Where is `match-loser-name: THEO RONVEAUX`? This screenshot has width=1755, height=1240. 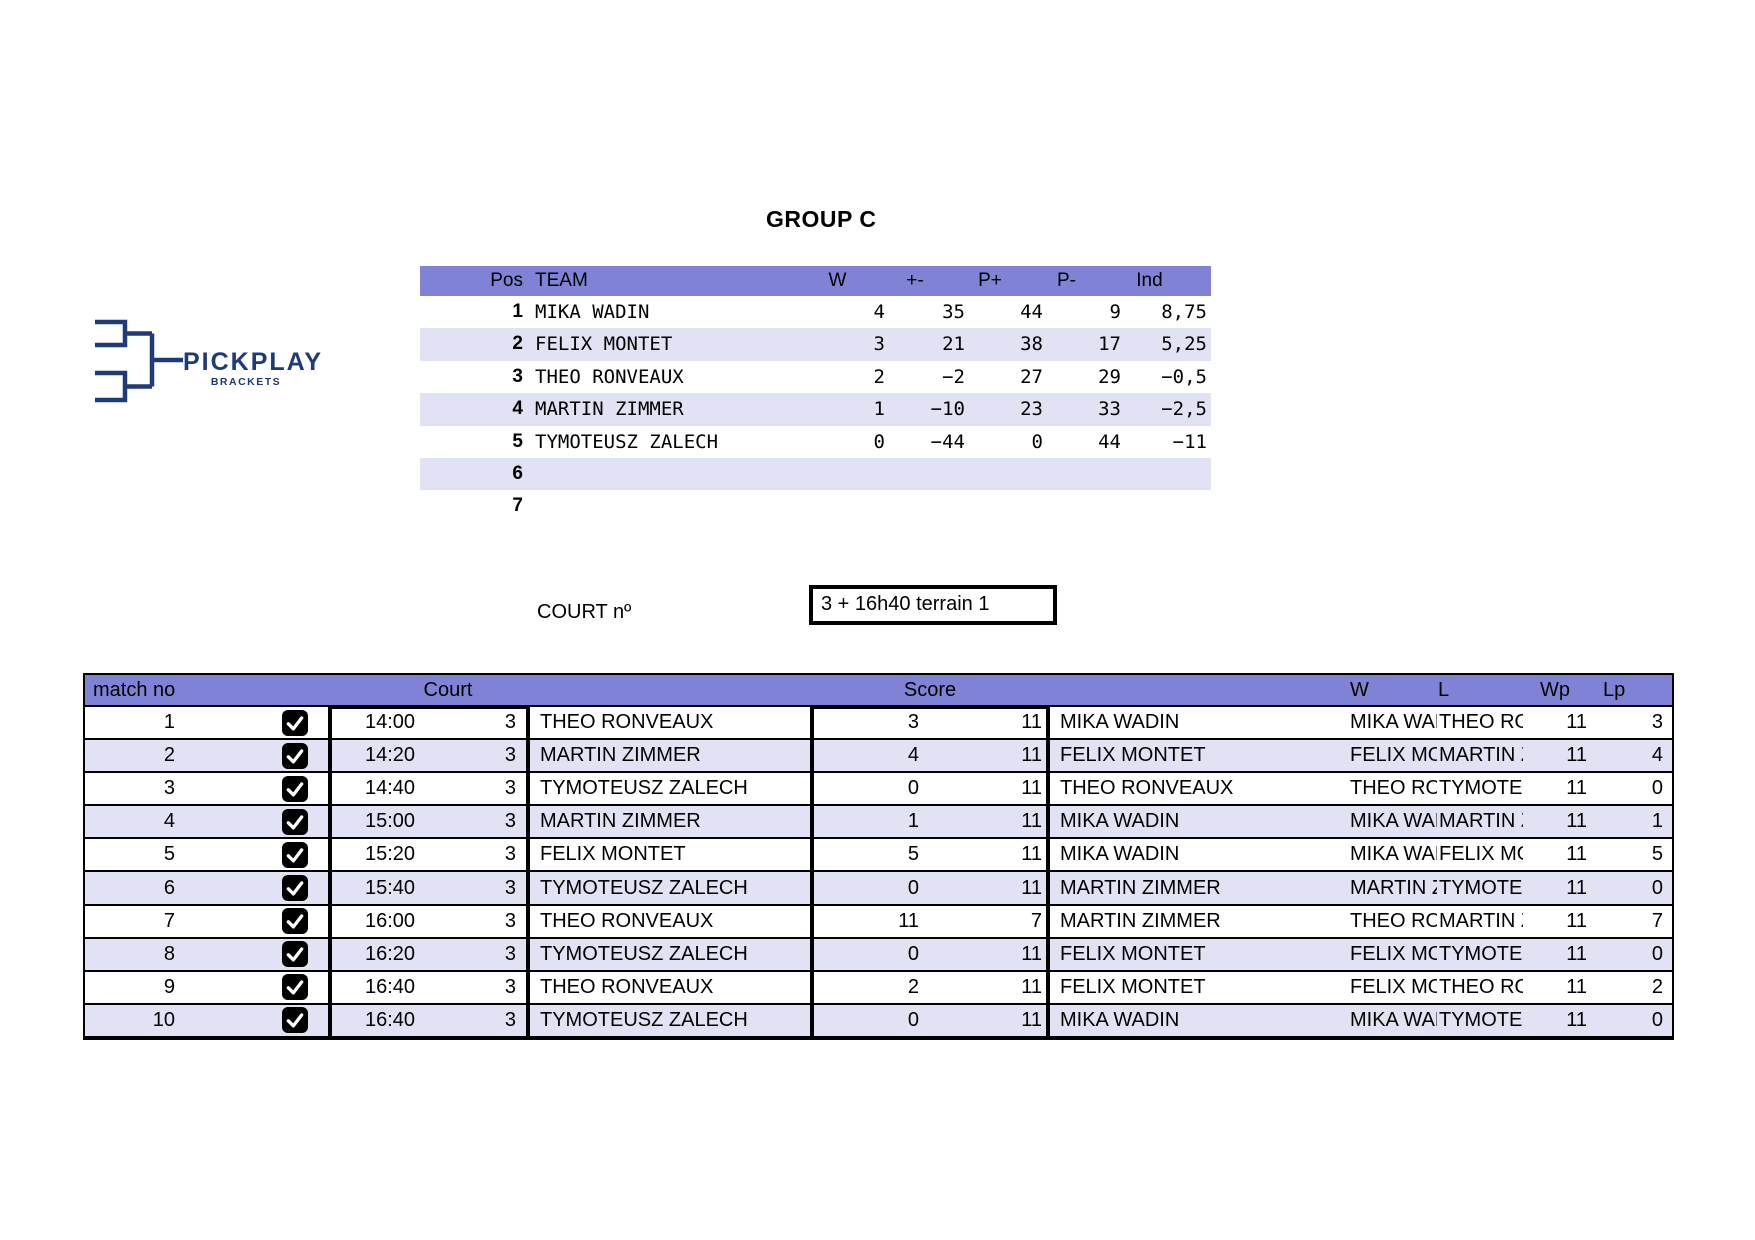
match-loser-name: THEO RONVEAUX is located at coordinates (1481, 986).